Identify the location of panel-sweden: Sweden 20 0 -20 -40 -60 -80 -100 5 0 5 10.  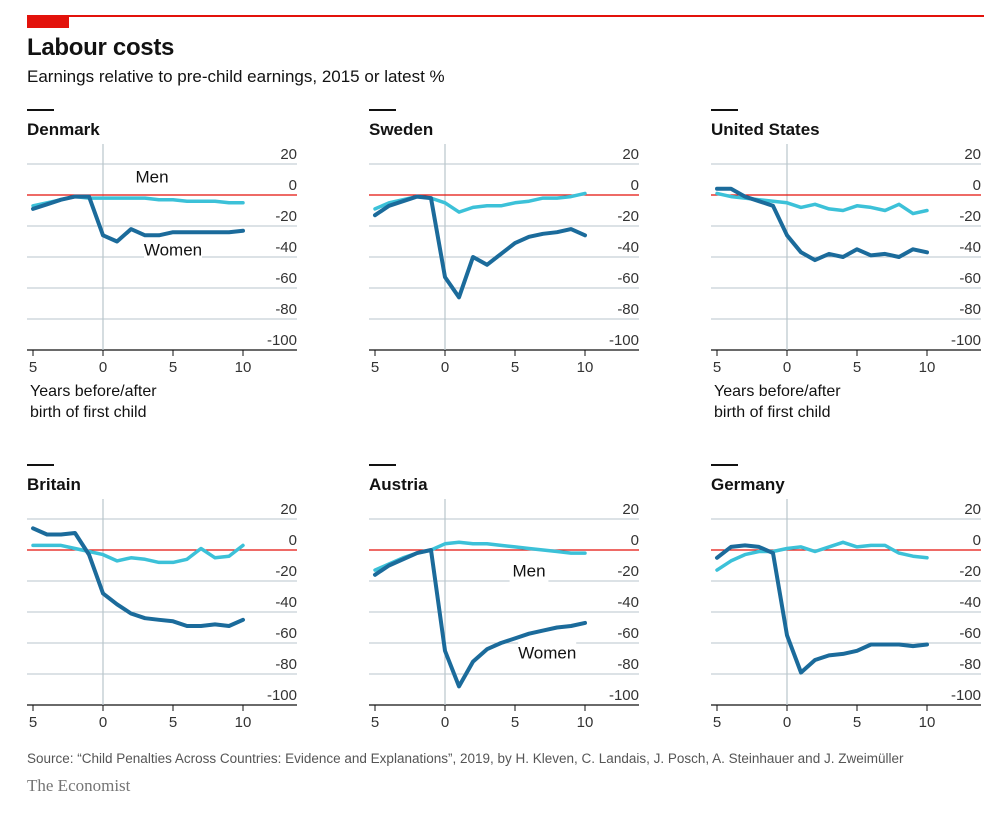
(504, 242).